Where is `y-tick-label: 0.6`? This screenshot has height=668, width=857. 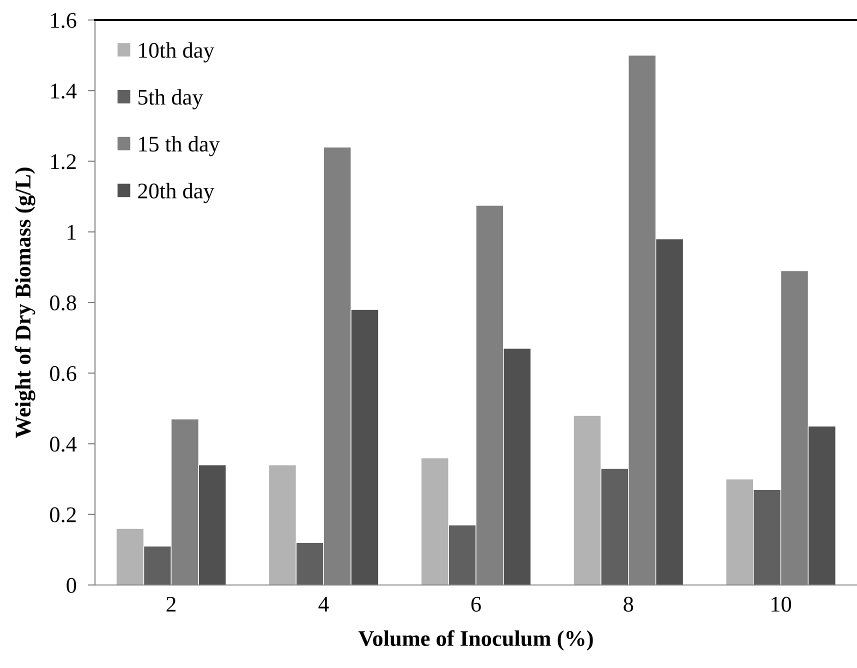 y-tick-label: 0.6 is located at coordinates (63, 374).